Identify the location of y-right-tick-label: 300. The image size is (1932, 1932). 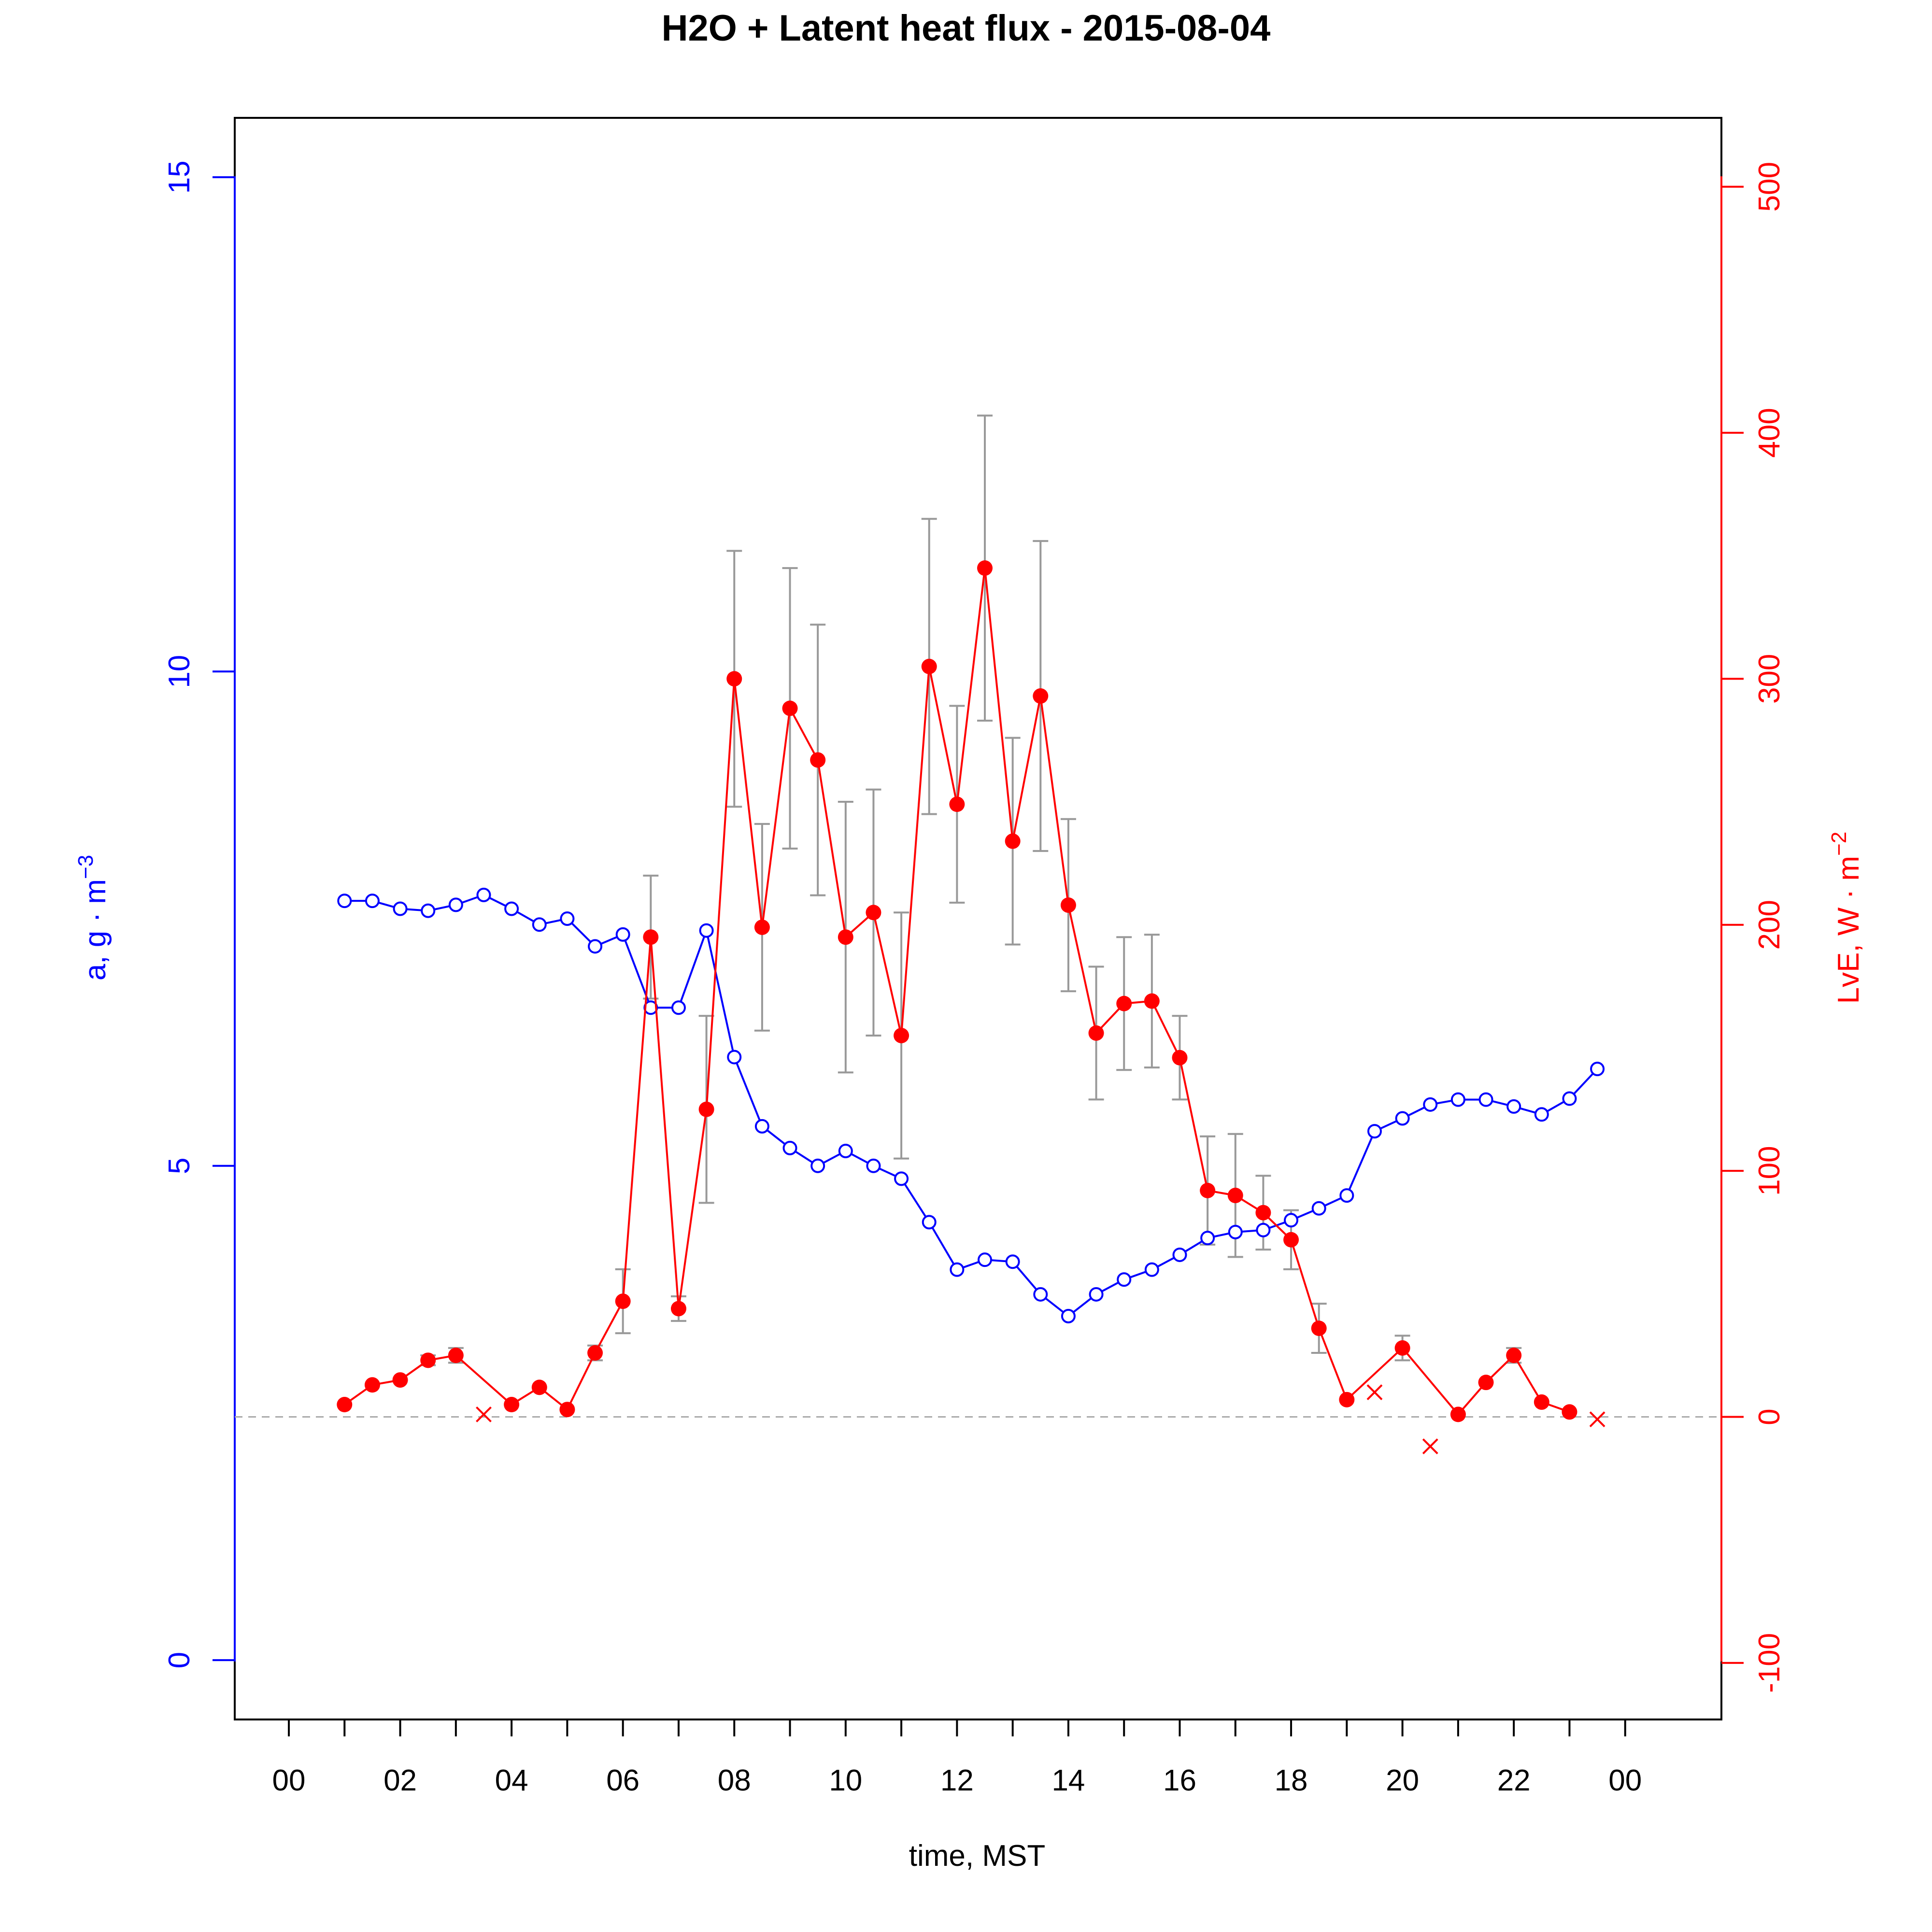
(1769, 679).